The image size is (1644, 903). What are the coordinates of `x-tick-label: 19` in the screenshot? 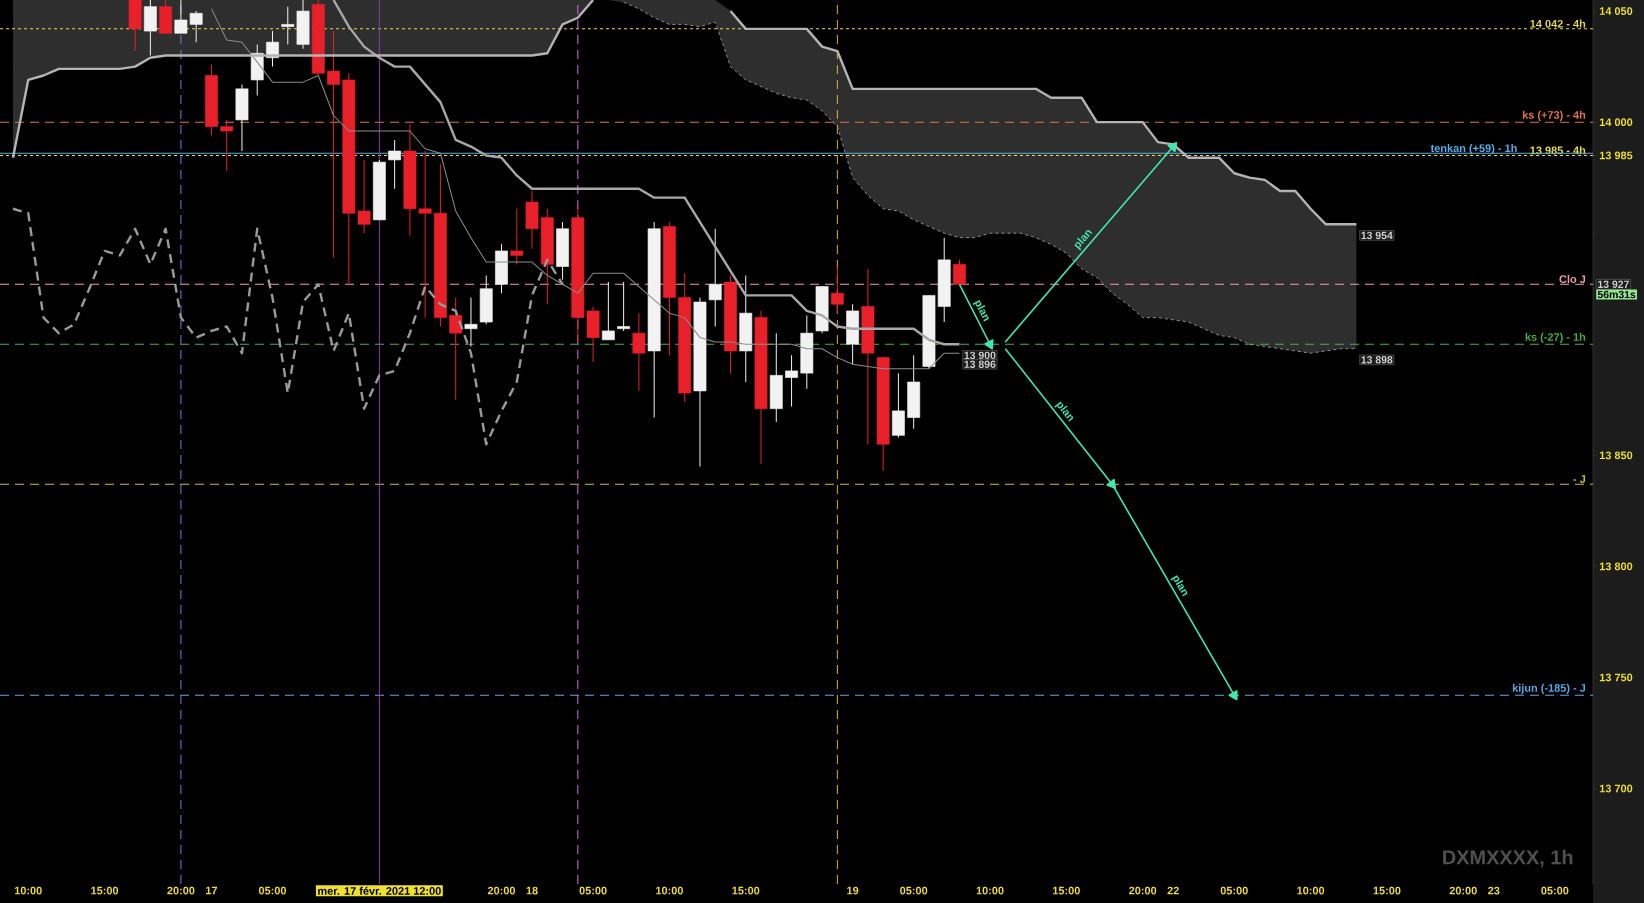 It's located at (853, 890).